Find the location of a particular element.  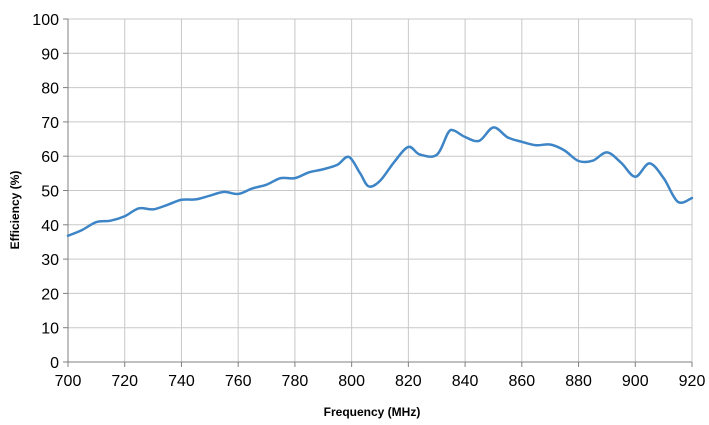

y-tick-label: 70 is located at coordinates (50, 123).